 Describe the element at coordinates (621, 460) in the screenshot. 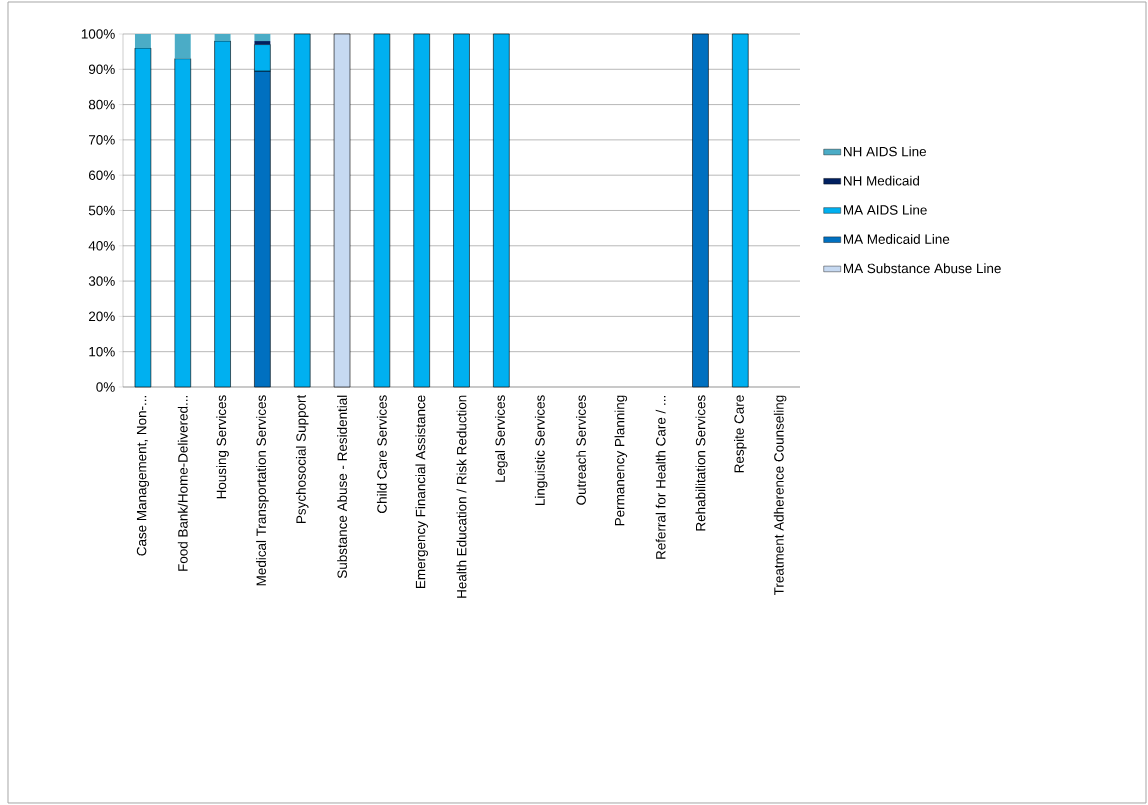

I see `x-tick-label: Permanency Planning` at that location.